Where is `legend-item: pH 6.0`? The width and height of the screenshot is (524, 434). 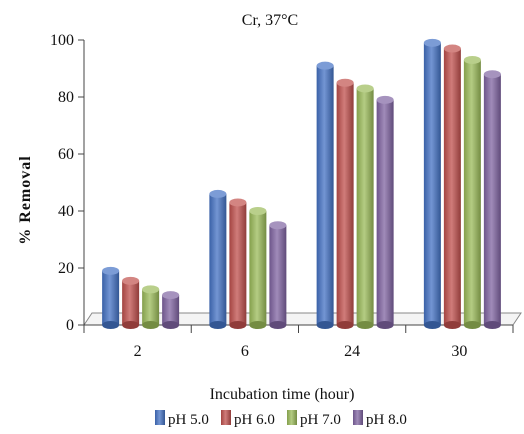 legend-item: pH 6.0 is located at coordinates (248, 419).